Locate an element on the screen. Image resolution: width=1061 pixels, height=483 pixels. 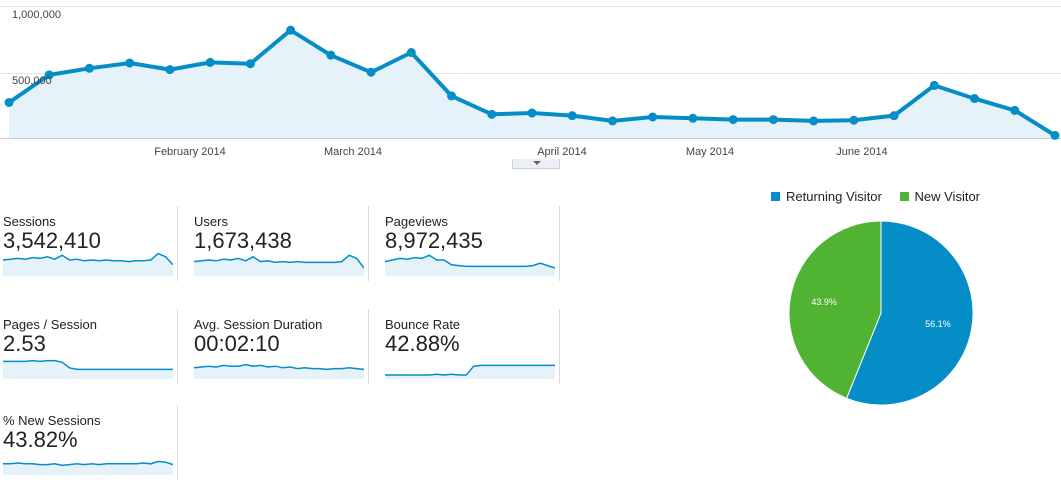
chevron-down-icon is located at coordinates (537, 163).